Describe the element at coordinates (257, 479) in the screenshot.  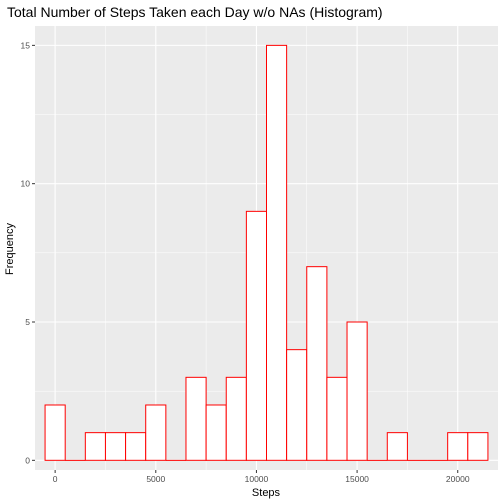
I see `x-tick-label: 10000` at that location.